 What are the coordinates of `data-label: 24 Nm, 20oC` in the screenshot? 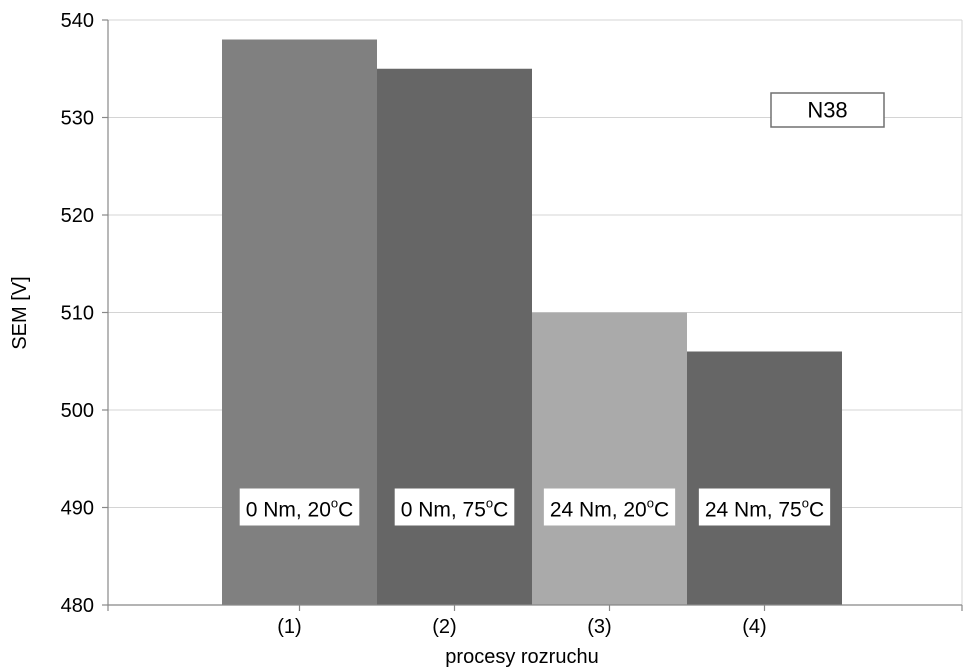 It's located at (609, 507).